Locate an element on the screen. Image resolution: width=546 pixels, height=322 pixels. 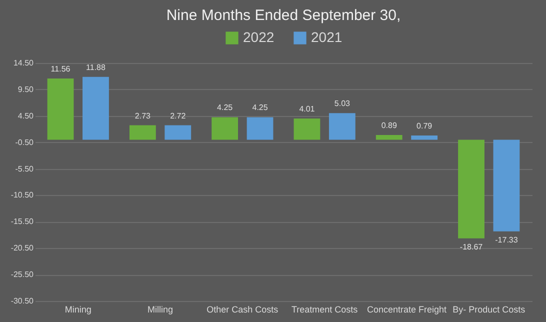
x-tick-label: Milling is located at coordinates (161, 309).